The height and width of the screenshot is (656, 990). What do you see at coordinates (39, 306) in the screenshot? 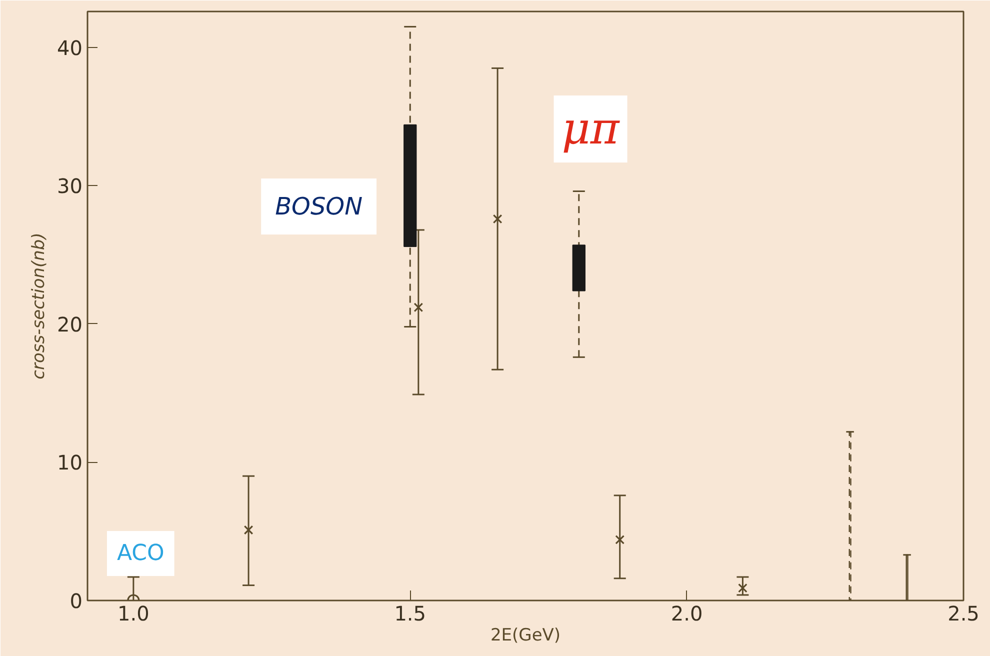
I see `y-axis-title: cross-section(nb)` at bounding box center [39, 306].